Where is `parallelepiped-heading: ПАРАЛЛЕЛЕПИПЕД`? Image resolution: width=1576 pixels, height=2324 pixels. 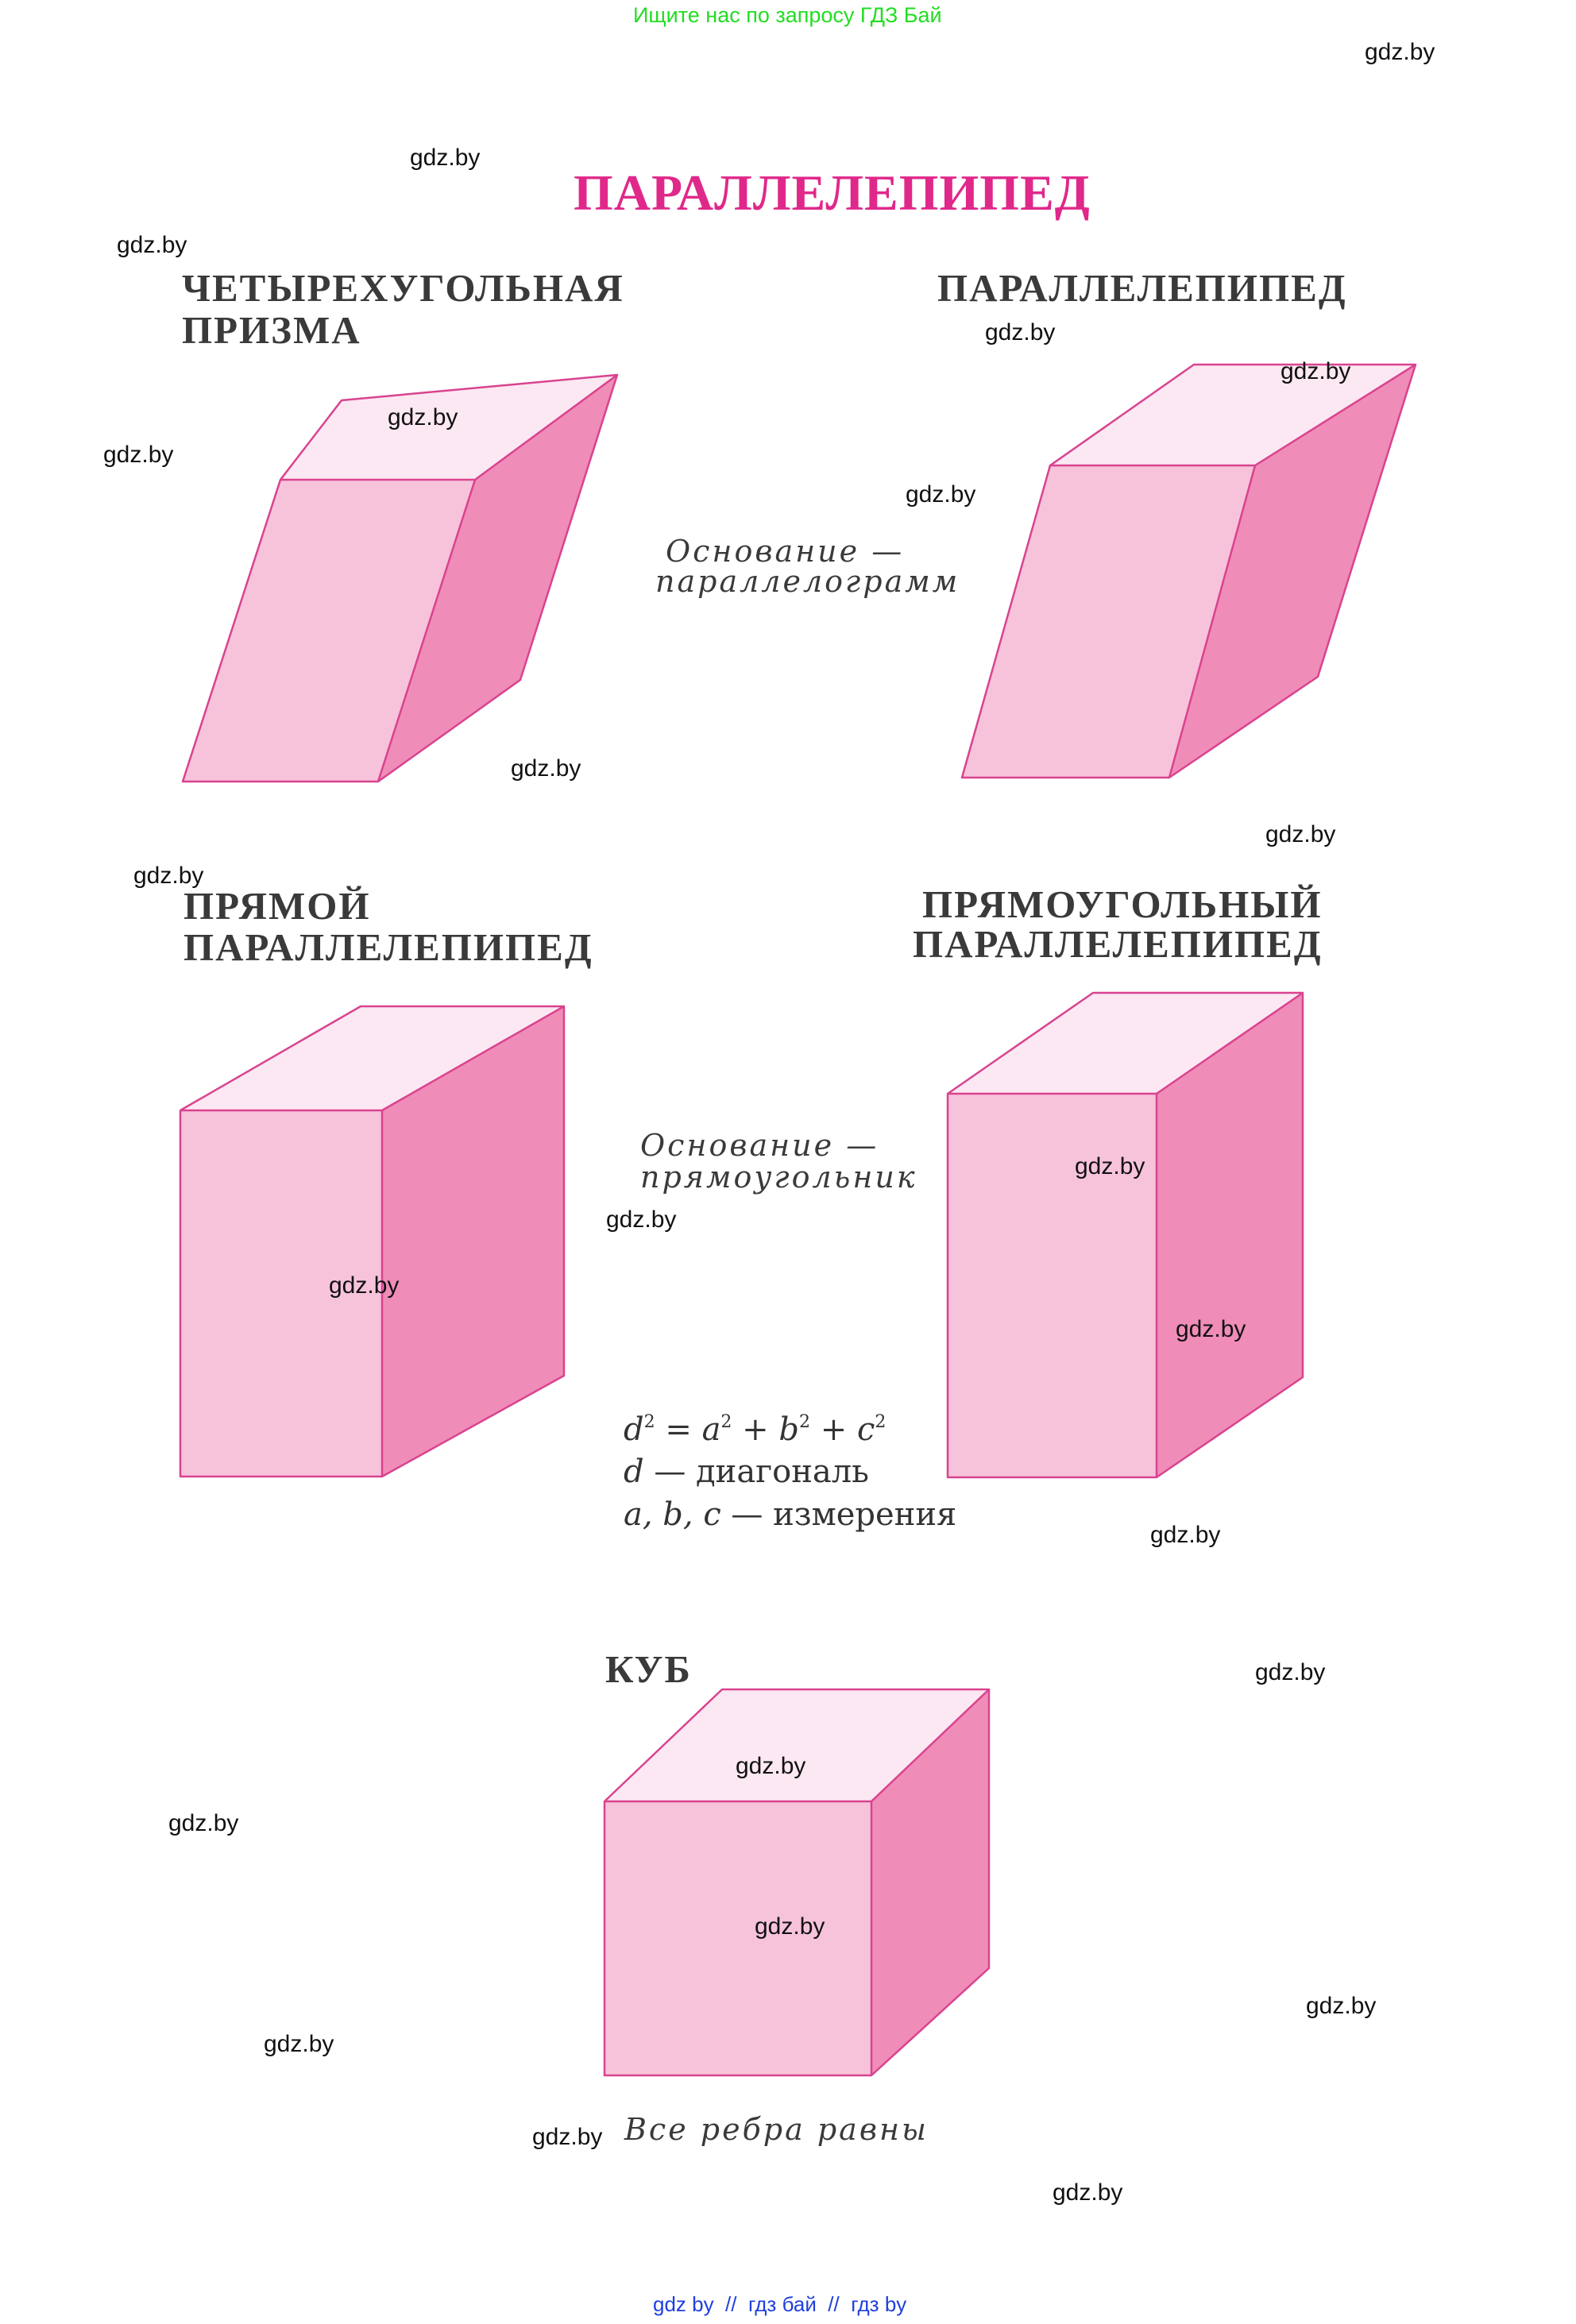 parallelepiped-heading: ПАРАЛЛЕЛЕПИПЕД is located at coordinates (1142, 288).